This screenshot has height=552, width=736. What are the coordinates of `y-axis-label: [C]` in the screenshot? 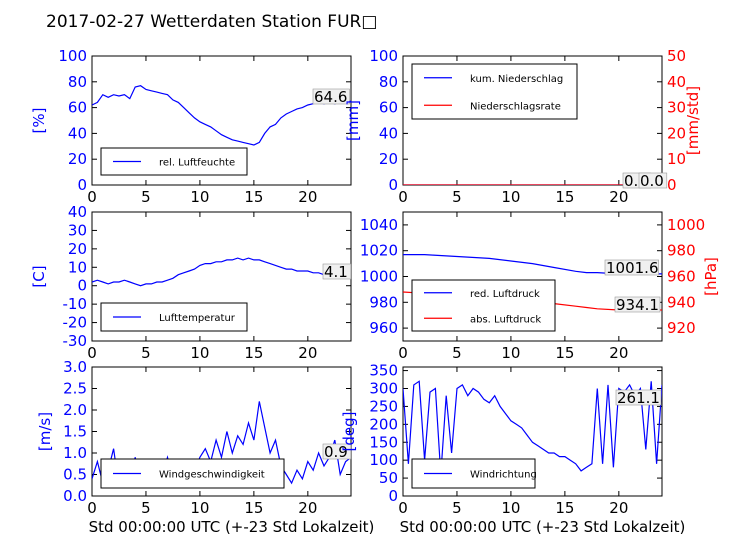 It's located at (39, 276).